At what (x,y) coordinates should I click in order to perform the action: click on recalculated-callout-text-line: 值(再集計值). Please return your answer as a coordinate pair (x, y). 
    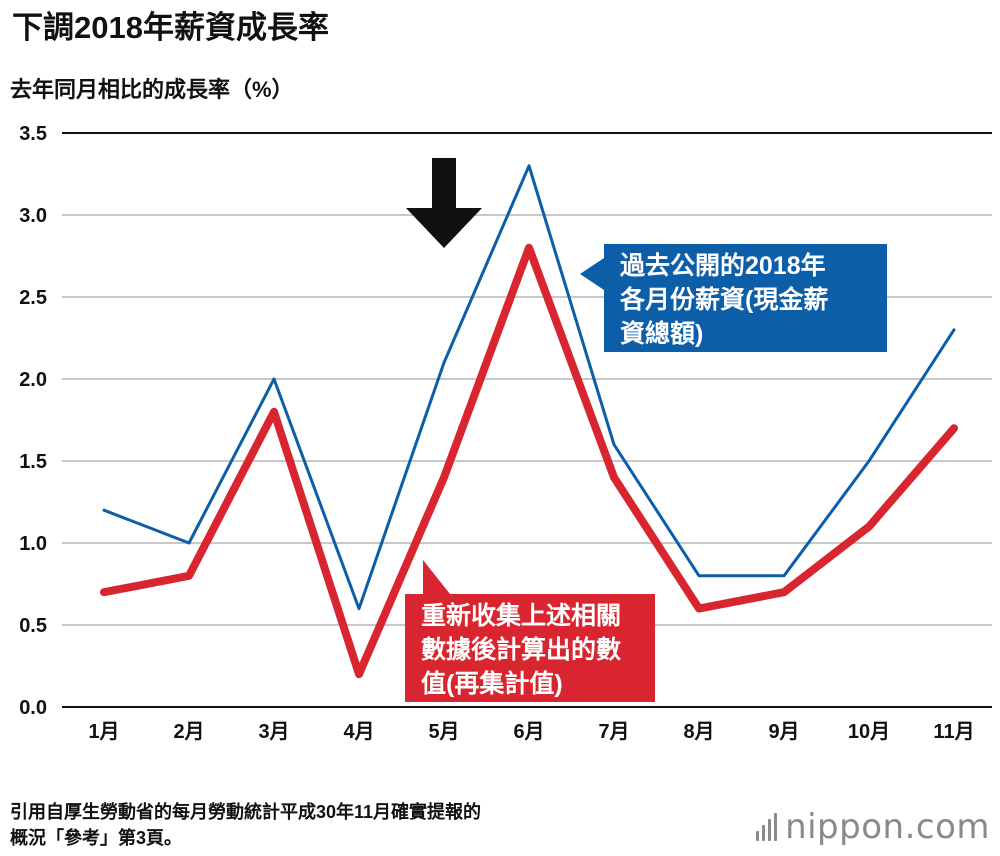
    Looking at the image, I should click on (492, 683).